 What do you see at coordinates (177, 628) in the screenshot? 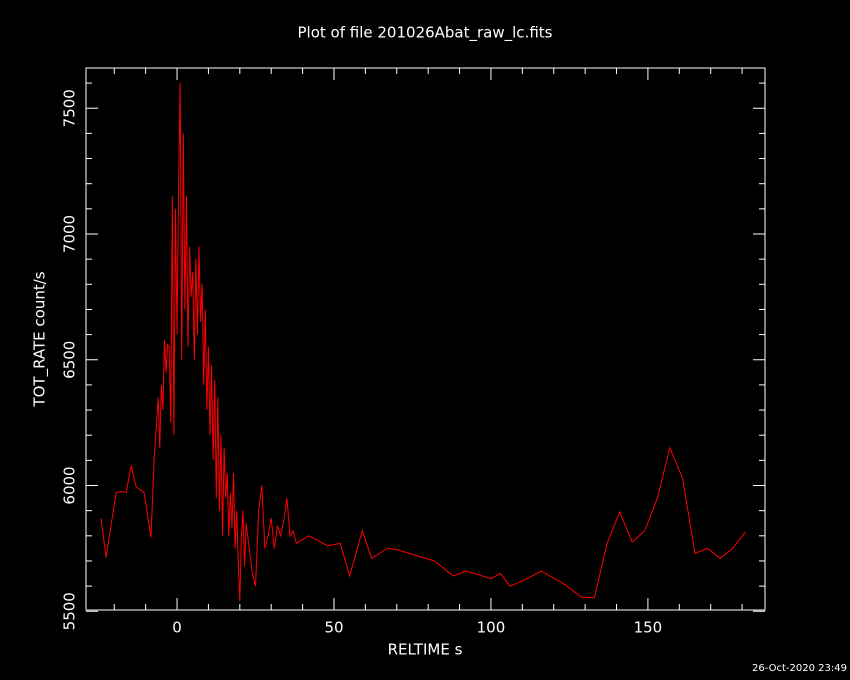
I see `x-tick-label: 0` at bounding box center [177, 628].